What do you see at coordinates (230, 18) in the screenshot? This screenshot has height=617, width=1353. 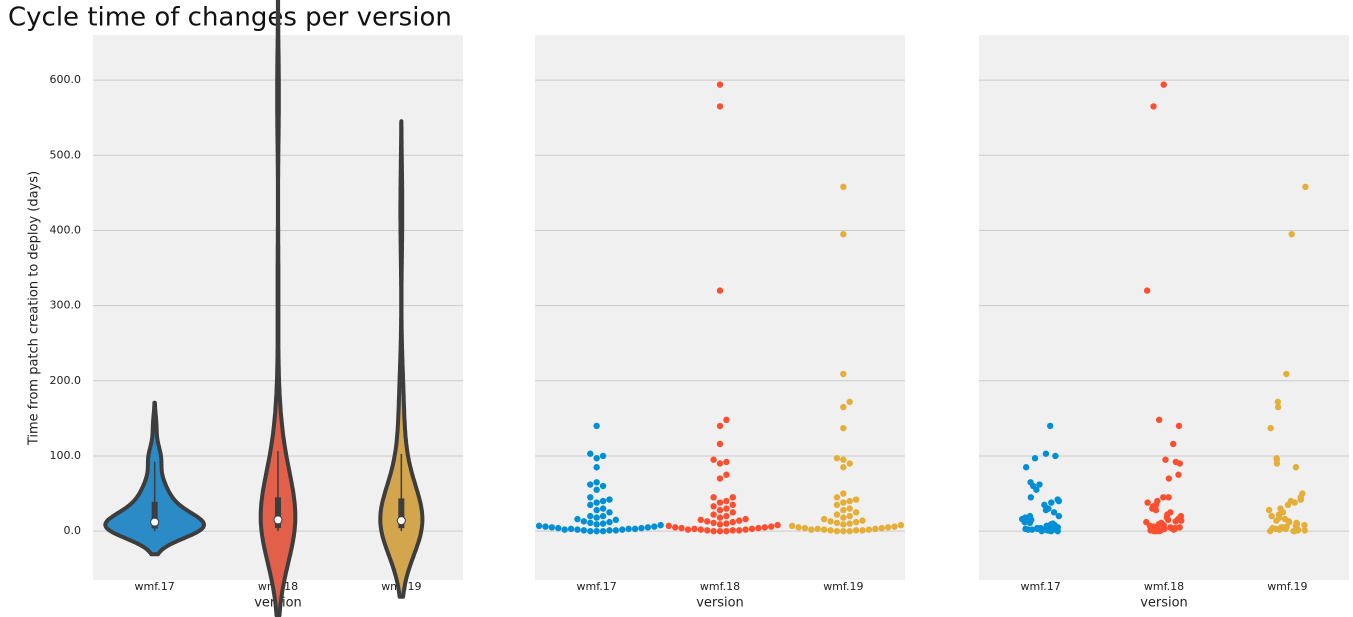 I see `chart-title: Cycle time of changes per version` at bounding box center [230, 18].